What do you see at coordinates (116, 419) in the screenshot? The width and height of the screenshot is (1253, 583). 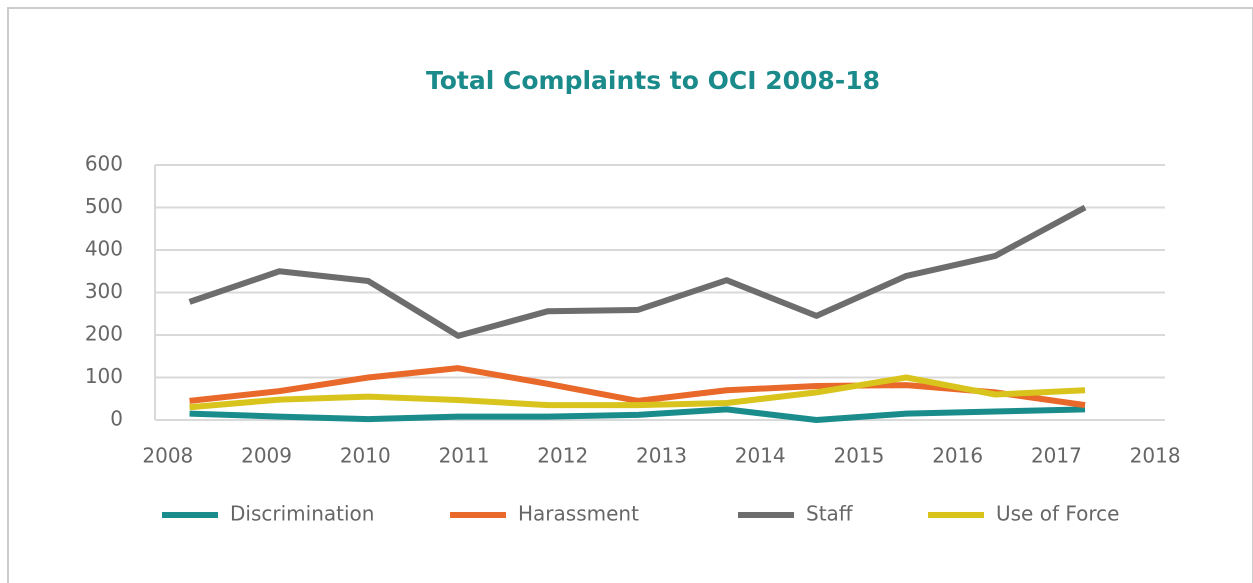 I see `y-tick-label: 0` at bounding box center [116, 419].